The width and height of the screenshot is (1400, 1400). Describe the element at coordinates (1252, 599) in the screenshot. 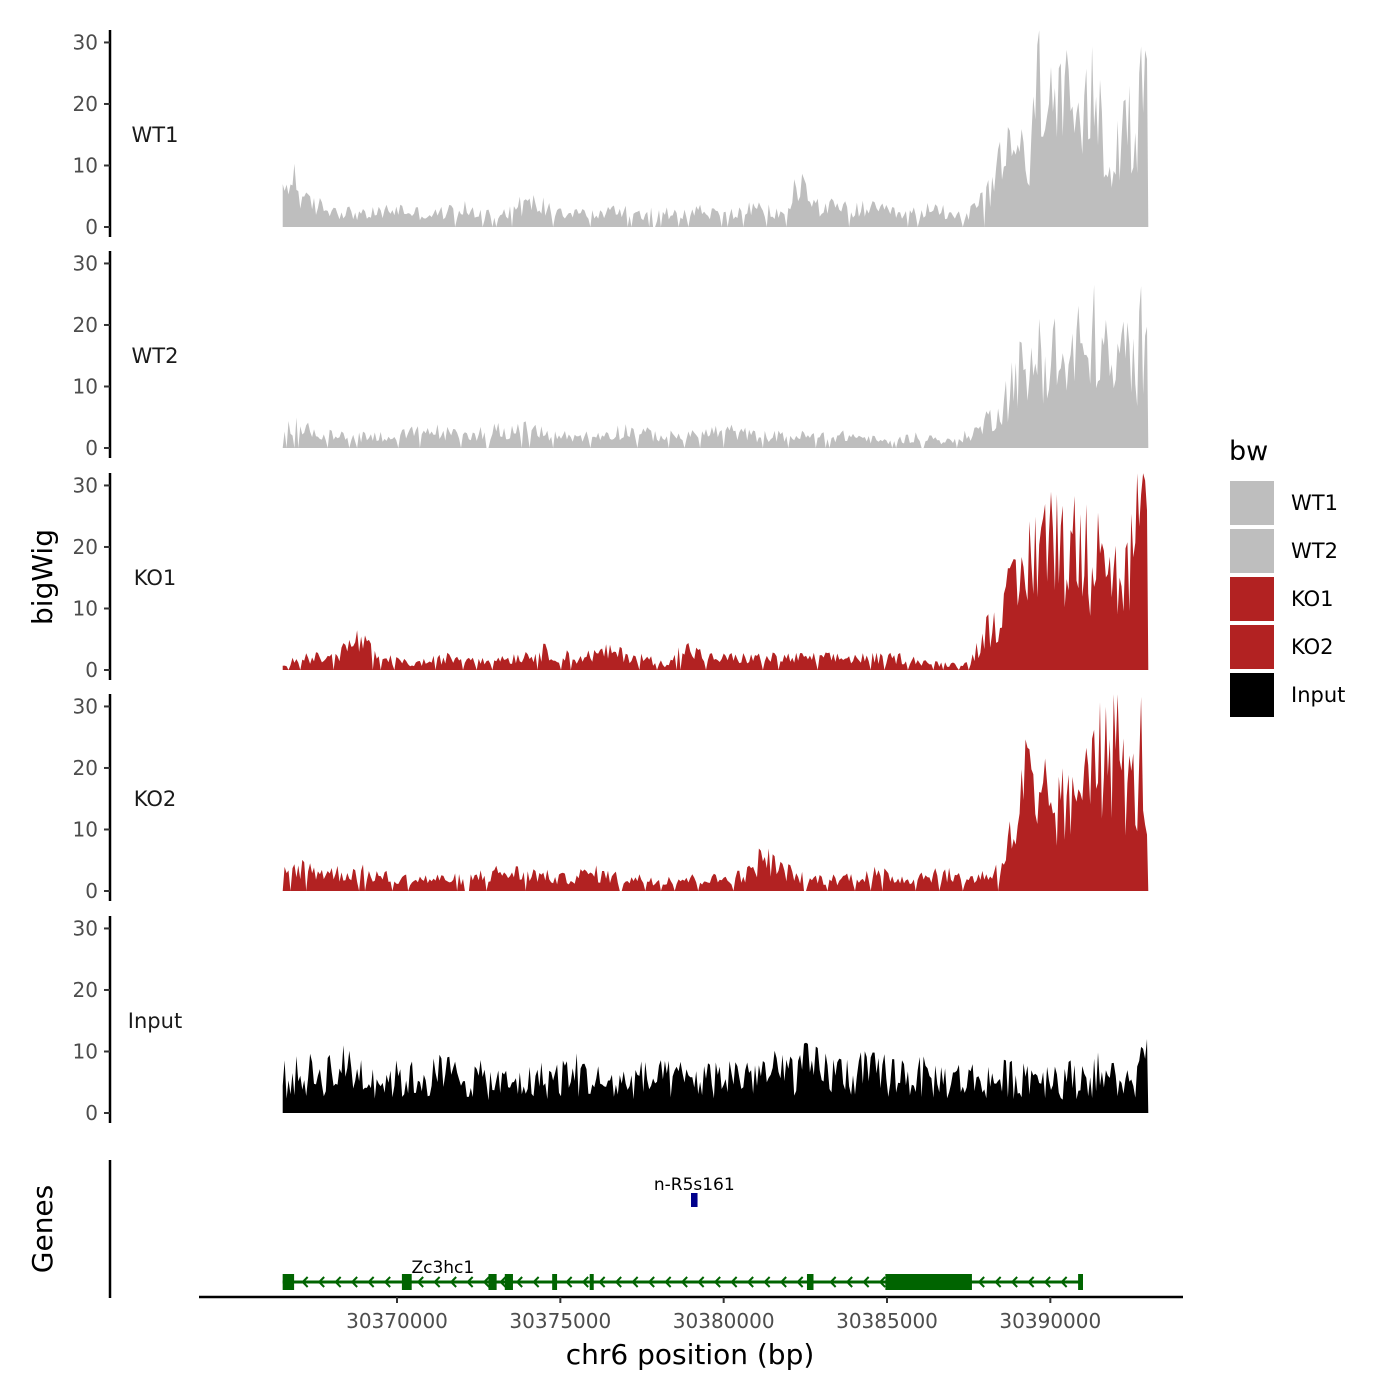

I see `legend-swatch-ko1` at that location.